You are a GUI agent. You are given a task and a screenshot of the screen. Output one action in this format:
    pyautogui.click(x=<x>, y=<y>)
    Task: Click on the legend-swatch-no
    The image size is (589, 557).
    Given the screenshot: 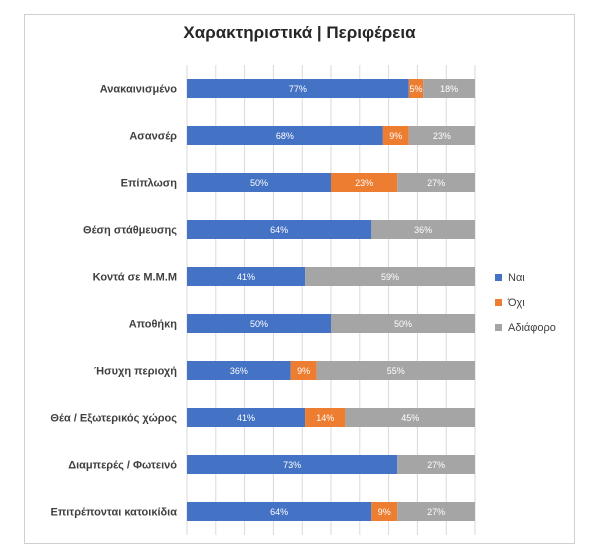 What is the action you would take?
    pyautogui.click(x=498, y=302)
    